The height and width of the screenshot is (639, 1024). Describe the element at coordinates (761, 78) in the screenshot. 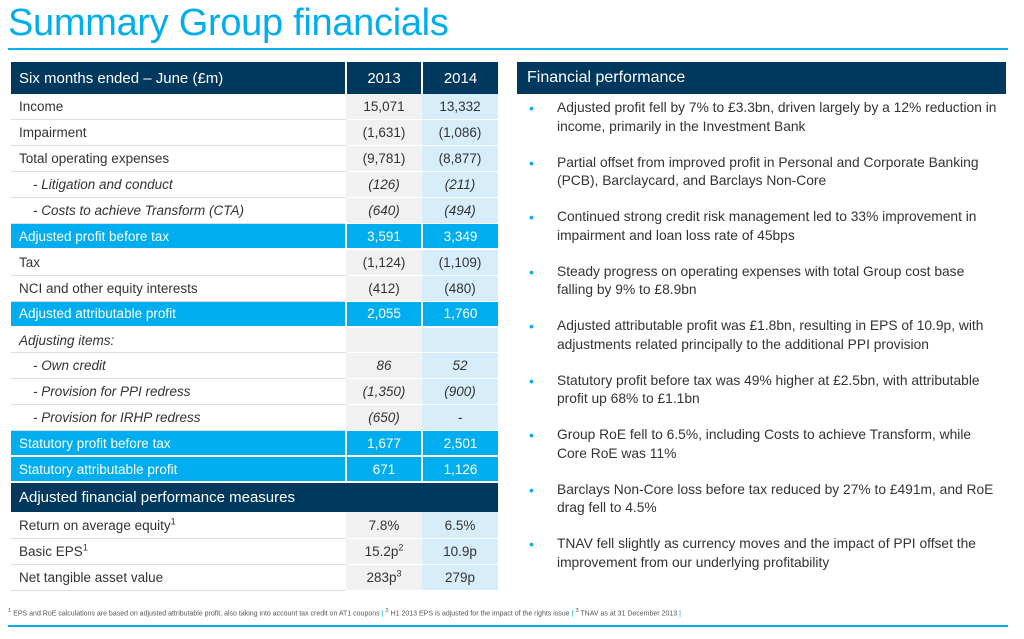

I see `financial-performance-header: Financial performance` at that location.